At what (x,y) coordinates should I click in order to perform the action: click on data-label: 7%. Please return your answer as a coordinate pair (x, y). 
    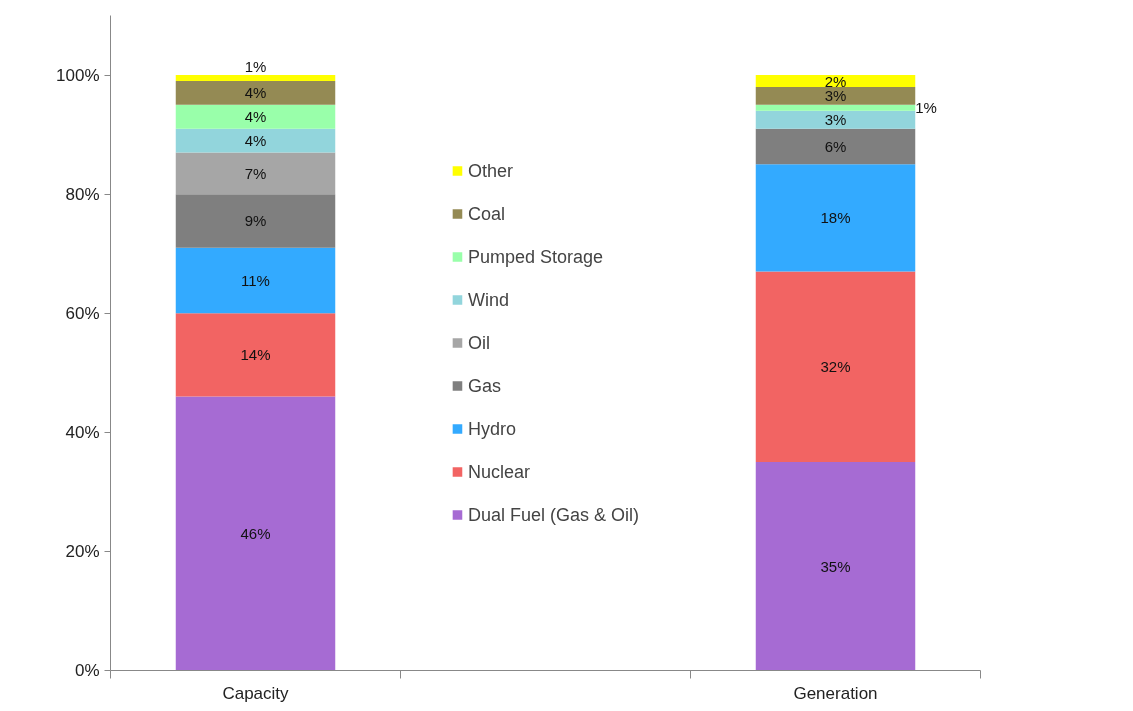
    Looking at the image, I should click on (255, 173).